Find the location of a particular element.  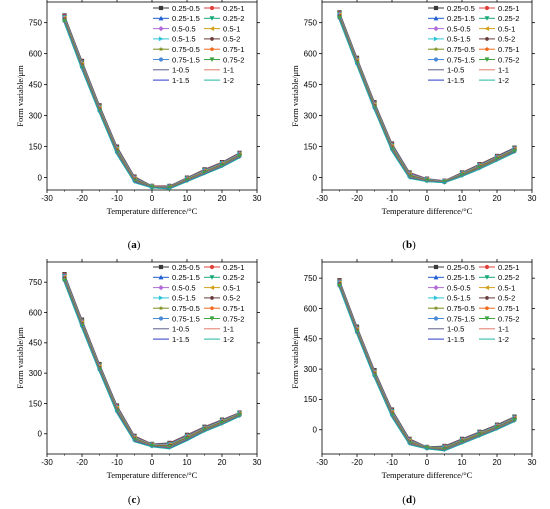

y-tick-label: 750 is located at coordinates (36, 282).